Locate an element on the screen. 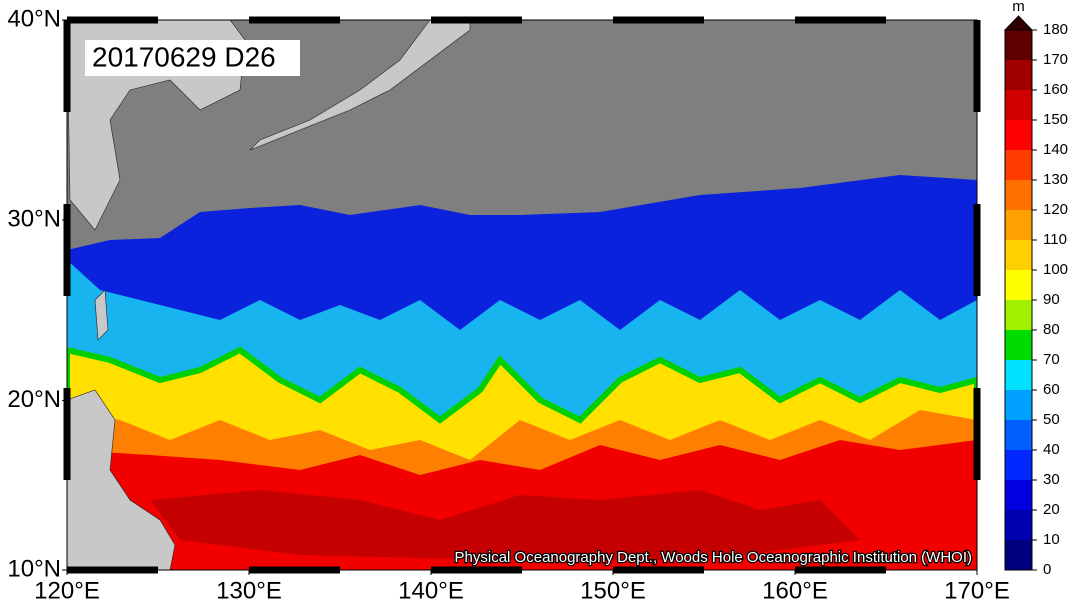 This screenshot has height=606, width=1072. lon-label: 140°E is located at coordinates (431, 590).